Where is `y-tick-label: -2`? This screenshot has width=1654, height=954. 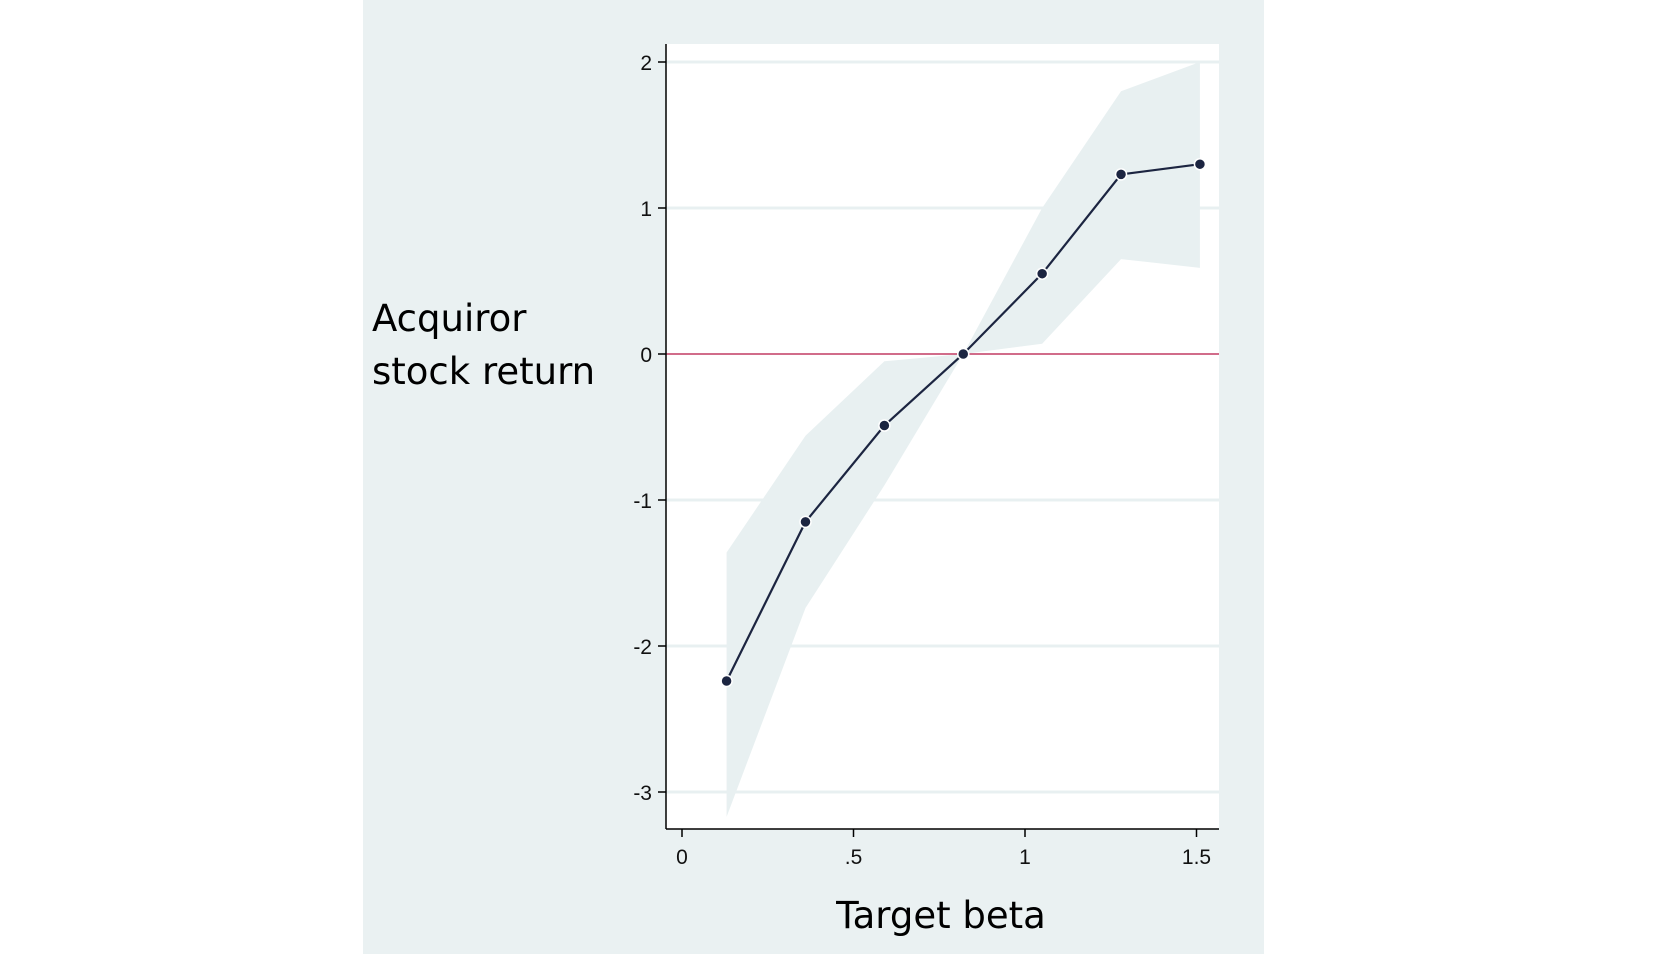 y-tick-label: -2 is located at coordinates (642, 647).